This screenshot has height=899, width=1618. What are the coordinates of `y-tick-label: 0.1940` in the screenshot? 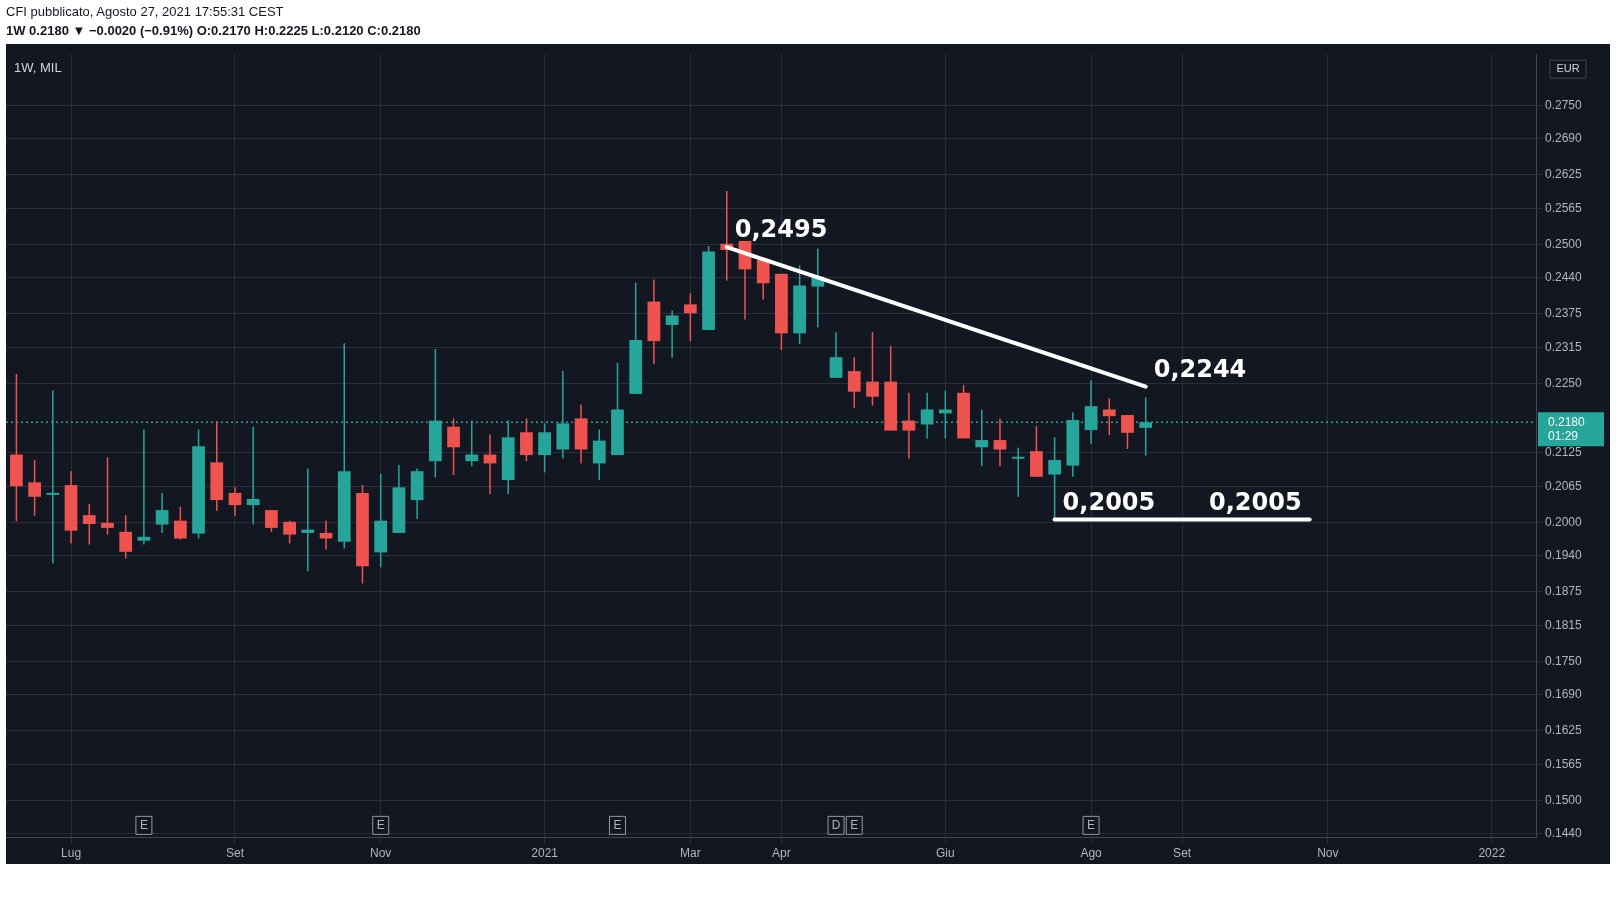 It's located at (1564, 555).